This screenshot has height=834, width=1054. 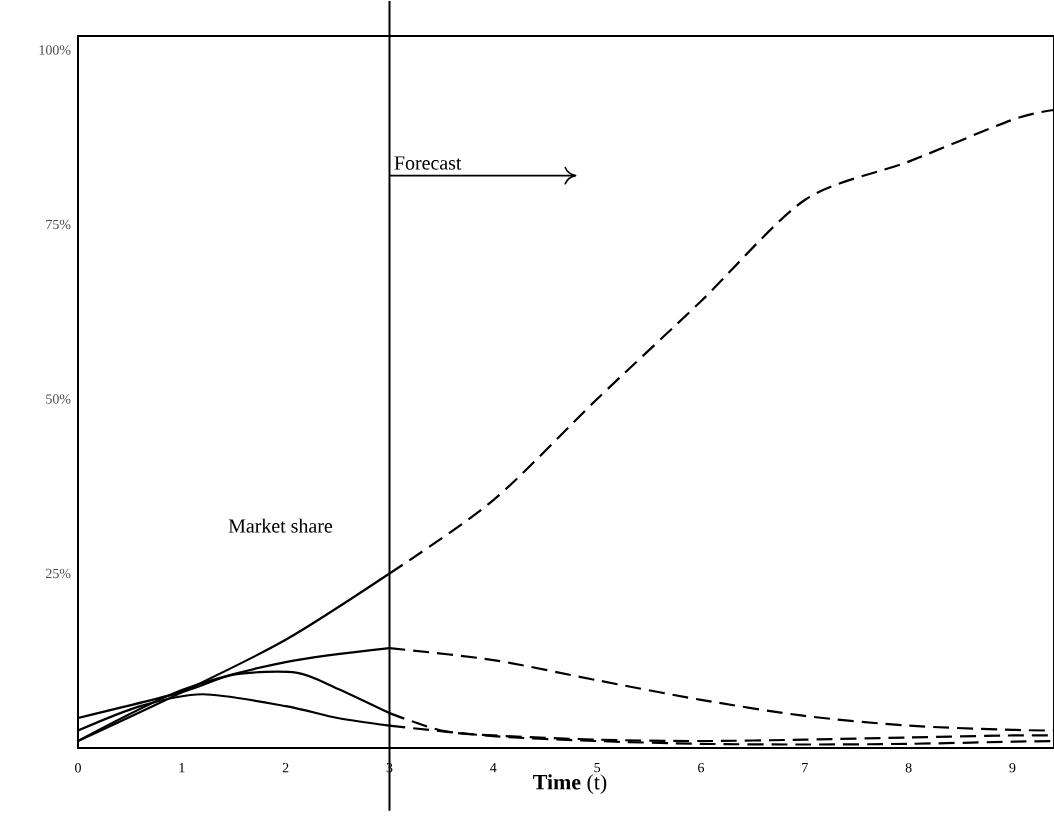 I want to click on annotation: Forecast, so click(x=428, y=163).